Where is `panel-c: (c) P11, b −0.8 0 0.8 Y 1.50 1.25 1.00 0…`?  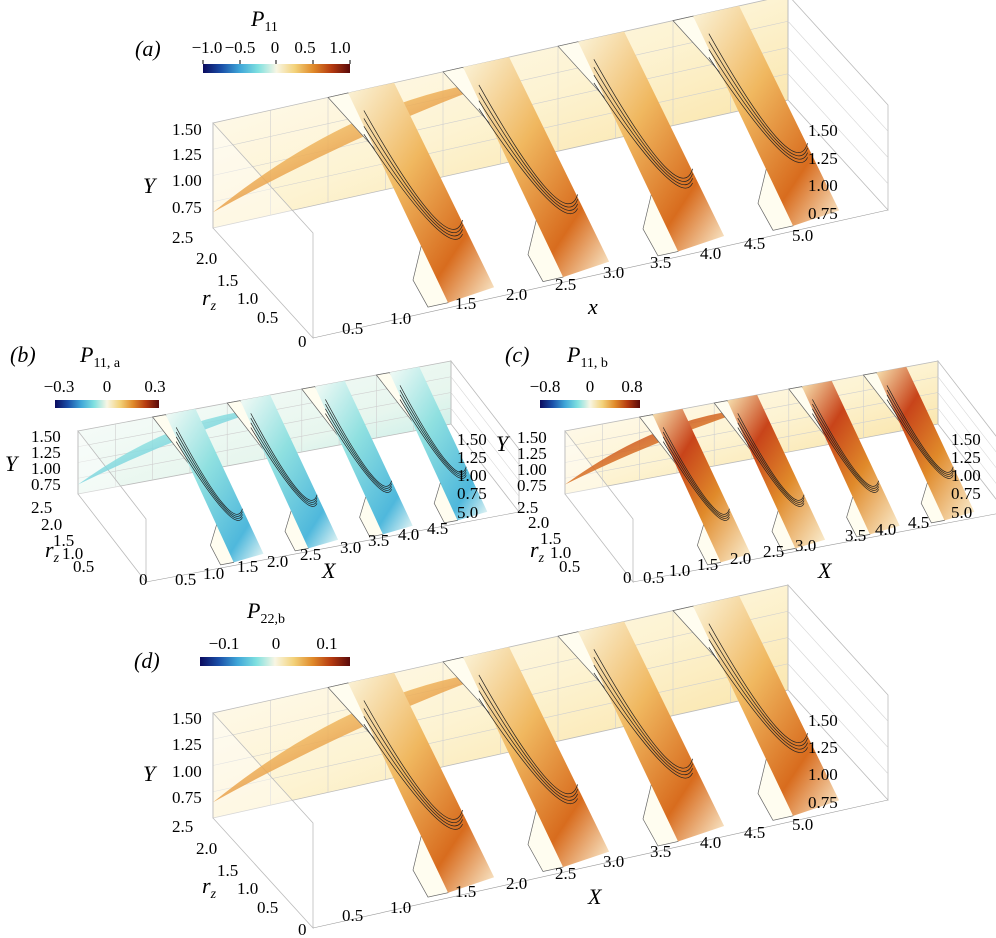 panel-c: (c) P11, b −0.8 0 0.8 Y 1.50 1.25 1.00 0… is located at coordinates (746, 464).